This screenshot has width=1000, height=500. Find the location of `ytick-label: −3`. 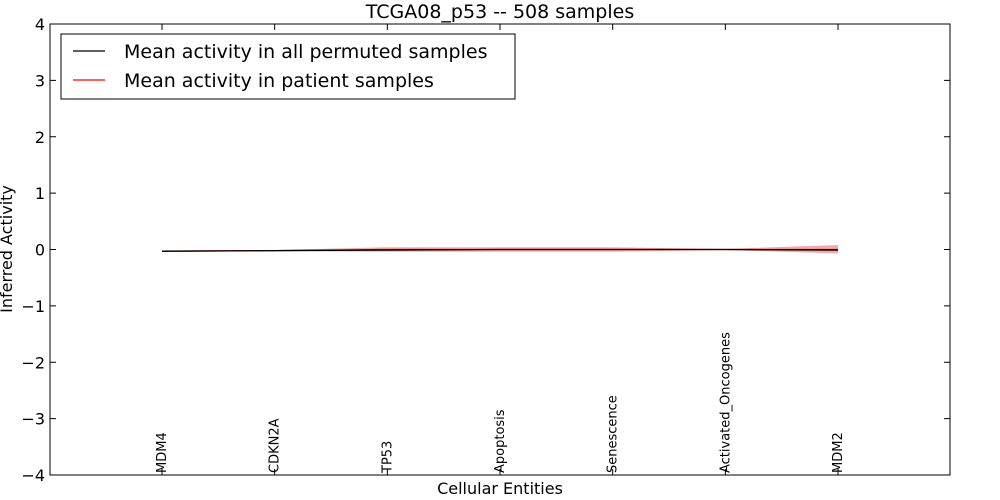

ytick-label: −3 is located at coordinates (33, 419).